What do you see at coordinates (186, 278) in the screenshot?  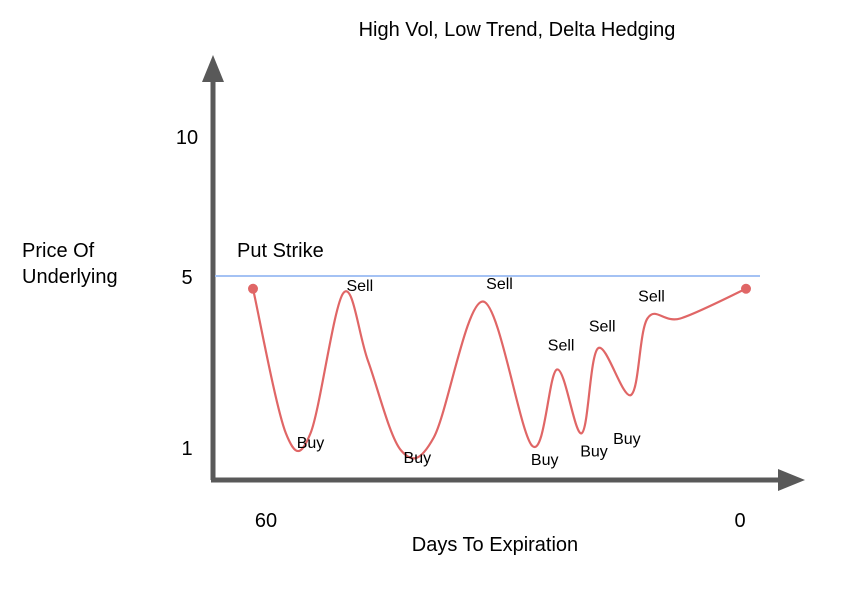 I see `y-tick-label-5: 5` at bounding box center [186, 278].